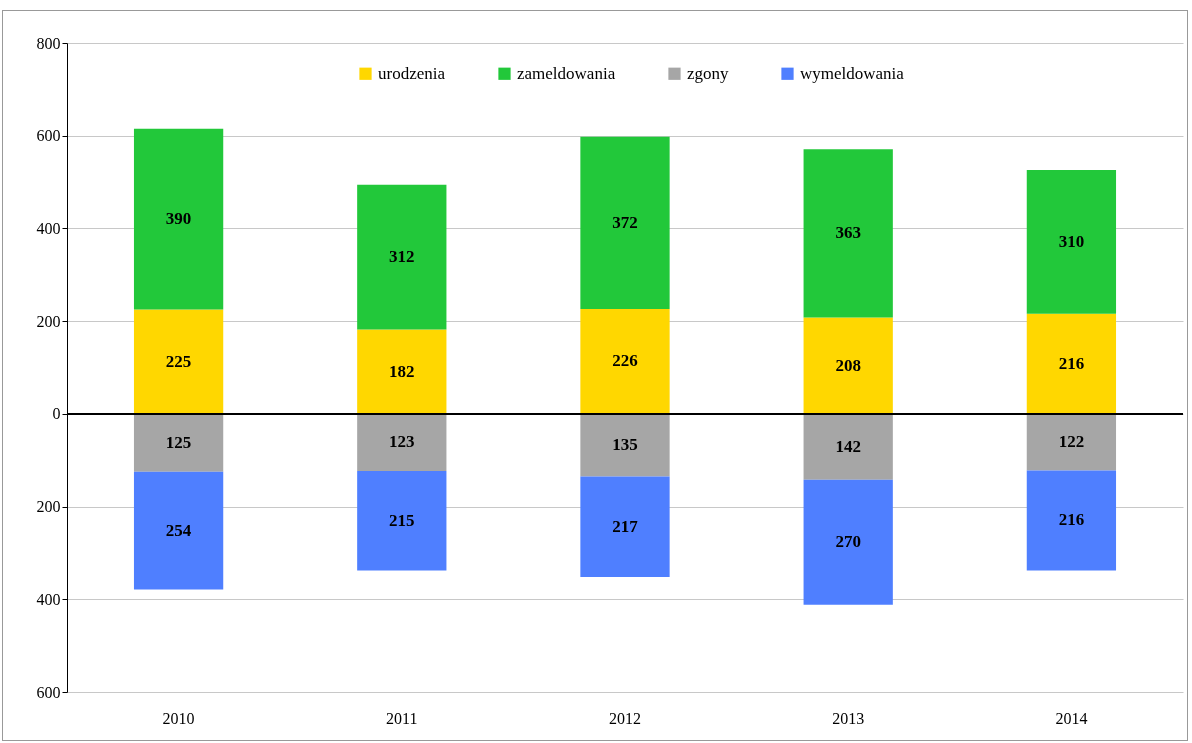 Image resolution: width=1192 pixels, height=743 pixels. Describe the element at coordinates (1071, 718) in the screenshot. I see `x-tick-label: 2014` at that location.